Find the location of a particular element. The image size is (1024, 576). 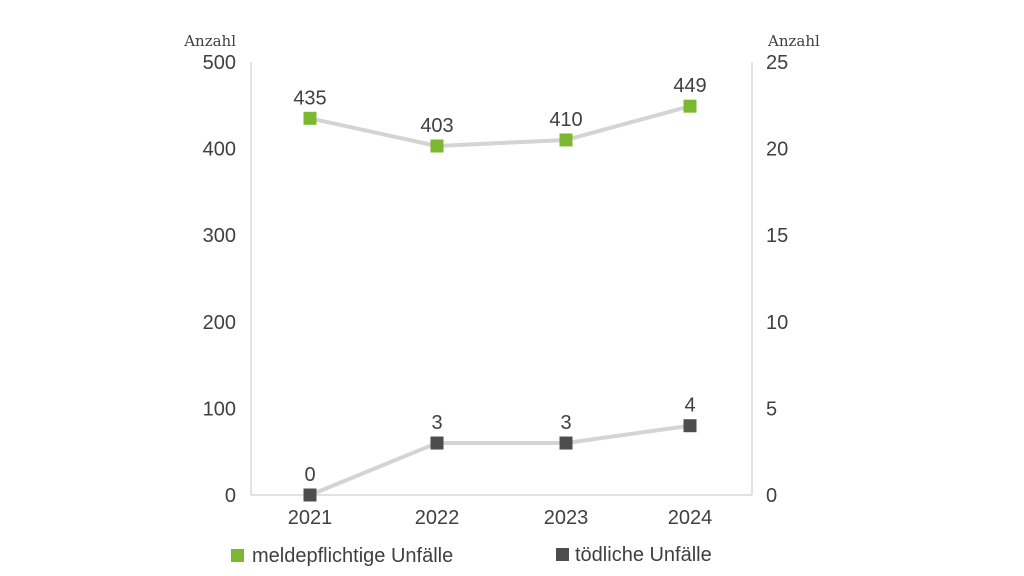

series-meldepflichtige: 435 403 410 449 is located at coordinates (500, 114).